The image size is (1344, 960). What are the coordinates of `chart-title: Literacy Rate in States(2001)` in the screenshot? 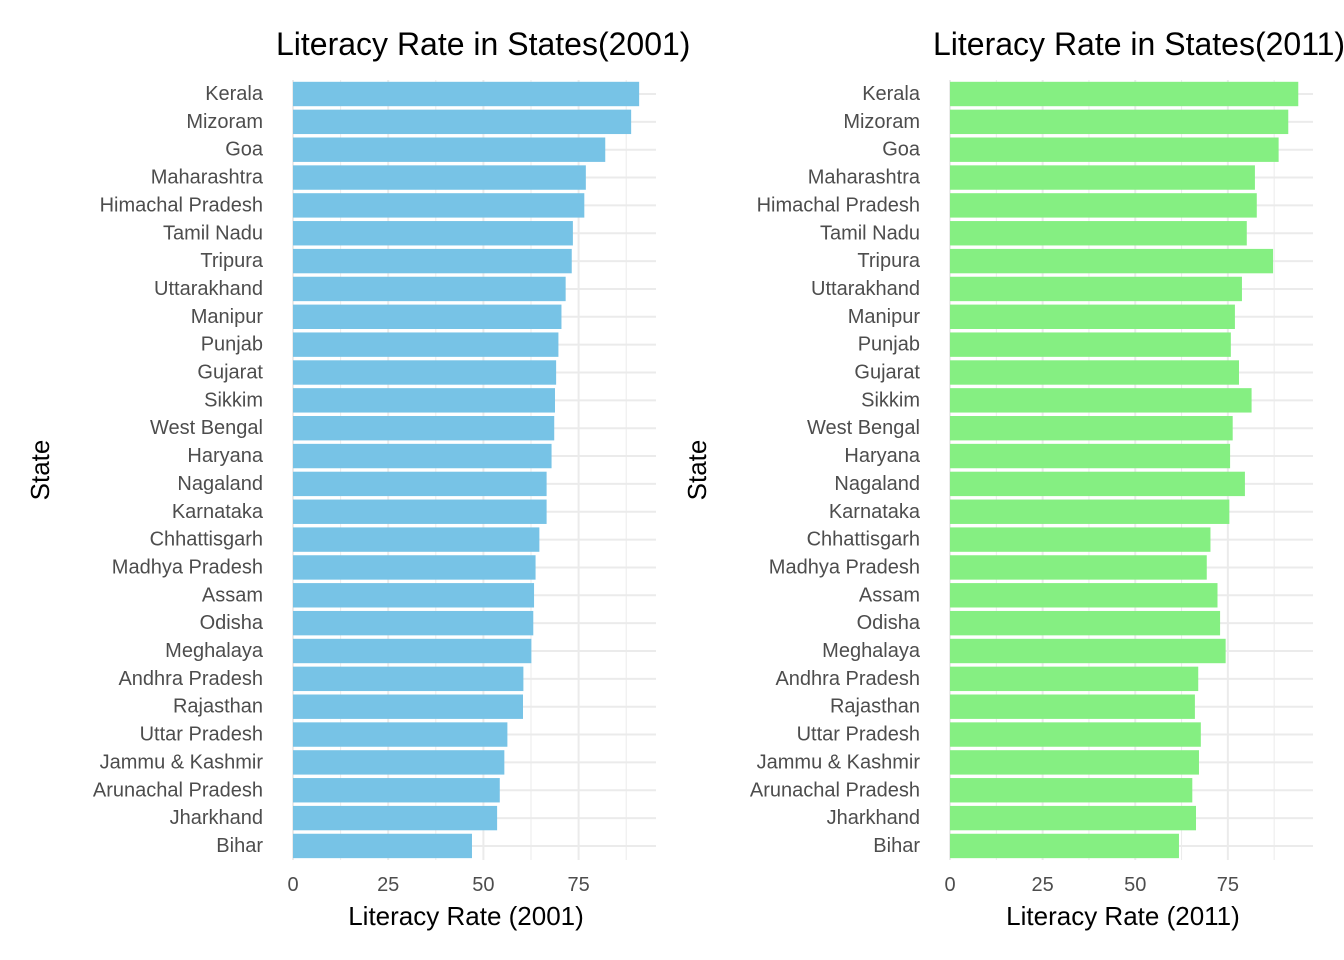 It's located at (483, 44).